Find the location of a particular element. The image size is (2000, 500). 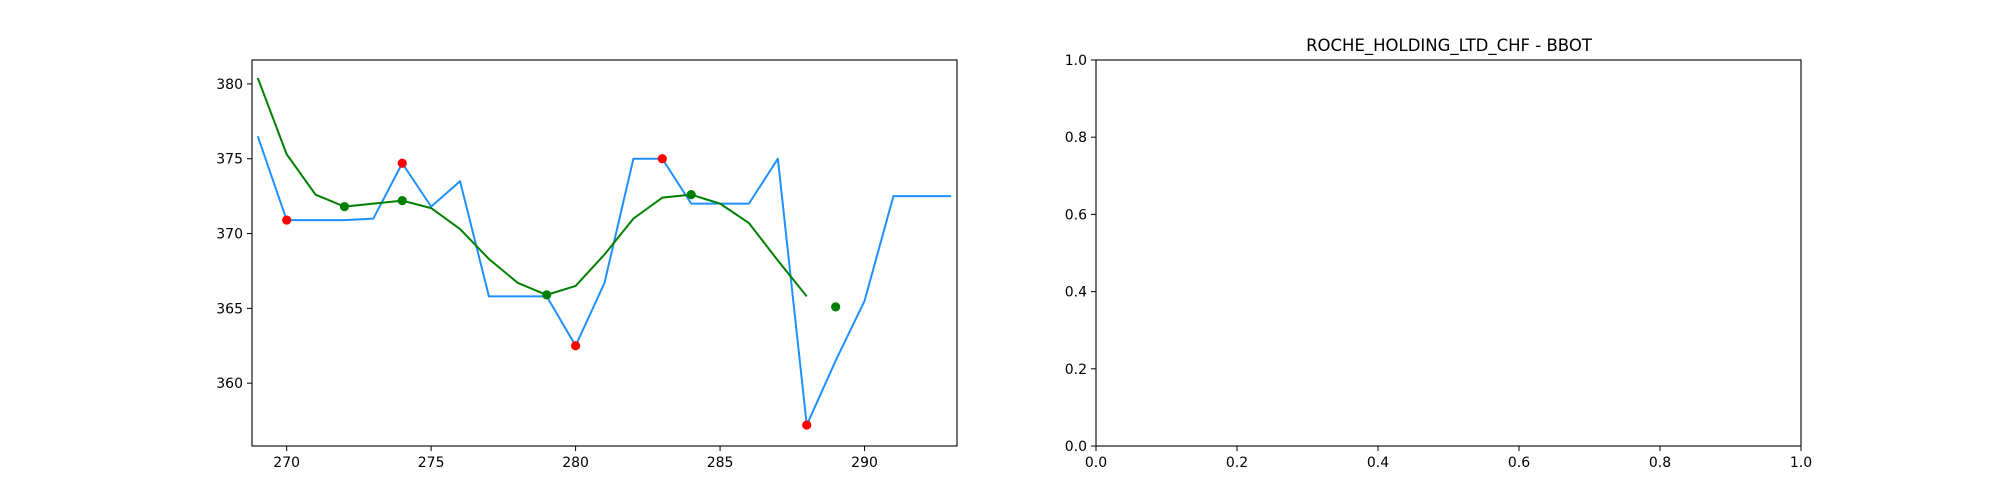

x-tick-label: 290 is located at coordinates (864, 463).